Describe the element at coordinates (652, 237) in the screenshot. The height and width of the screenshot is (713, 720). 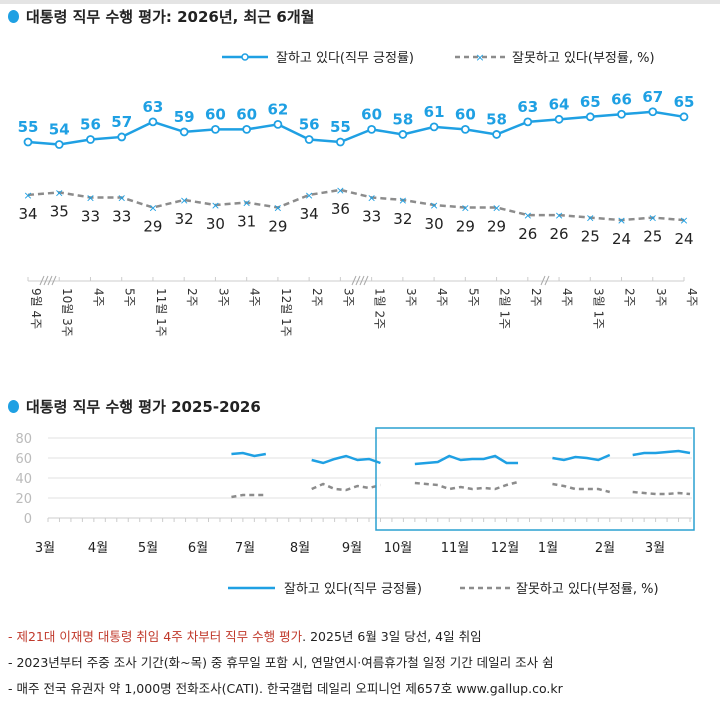
I see `negative-data-label: 25` at that location.